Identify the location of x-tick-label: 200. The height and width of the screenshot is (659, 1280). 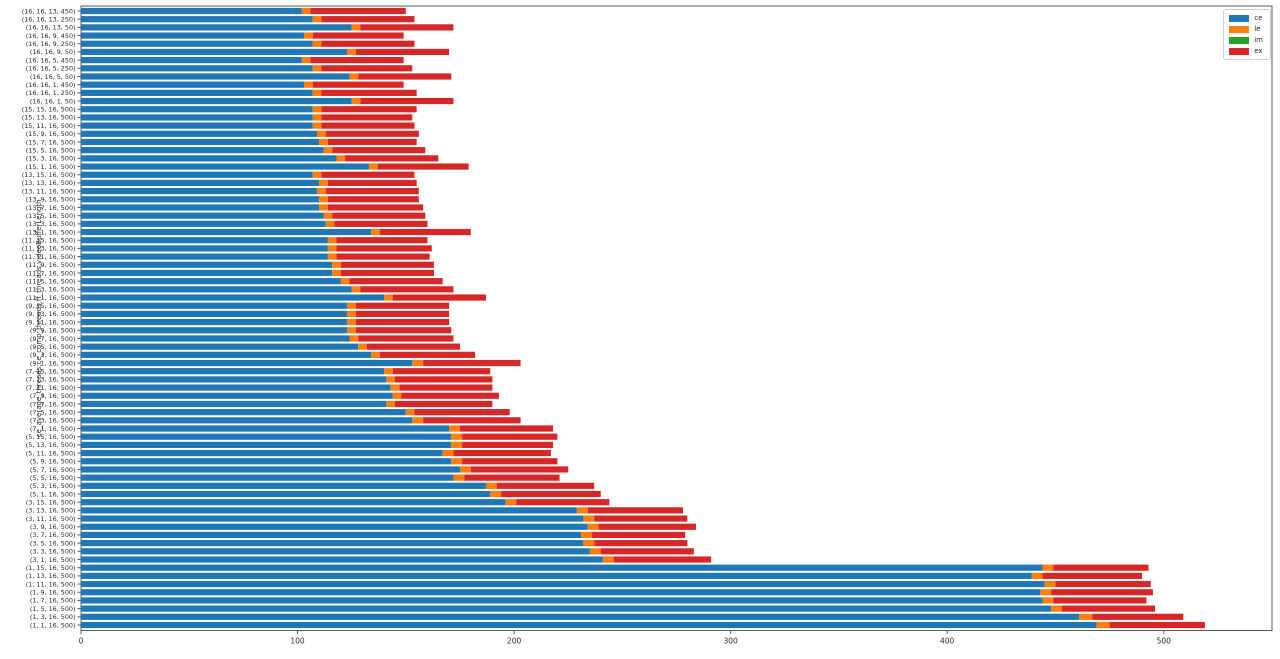
(514, 641).